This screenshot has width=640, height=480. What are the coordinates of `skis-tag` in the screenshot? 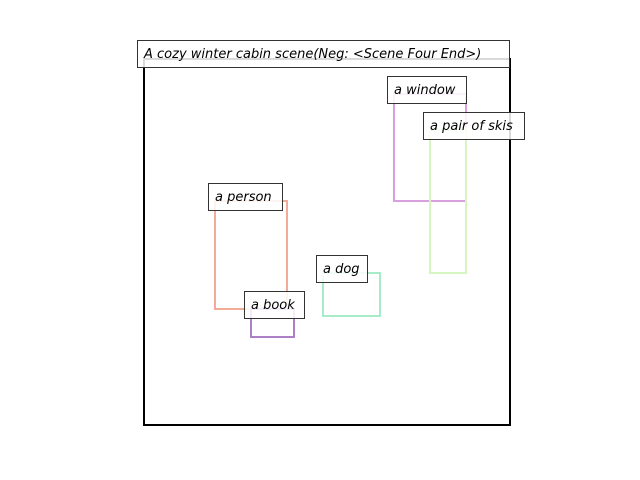 It's located at (474, 126).